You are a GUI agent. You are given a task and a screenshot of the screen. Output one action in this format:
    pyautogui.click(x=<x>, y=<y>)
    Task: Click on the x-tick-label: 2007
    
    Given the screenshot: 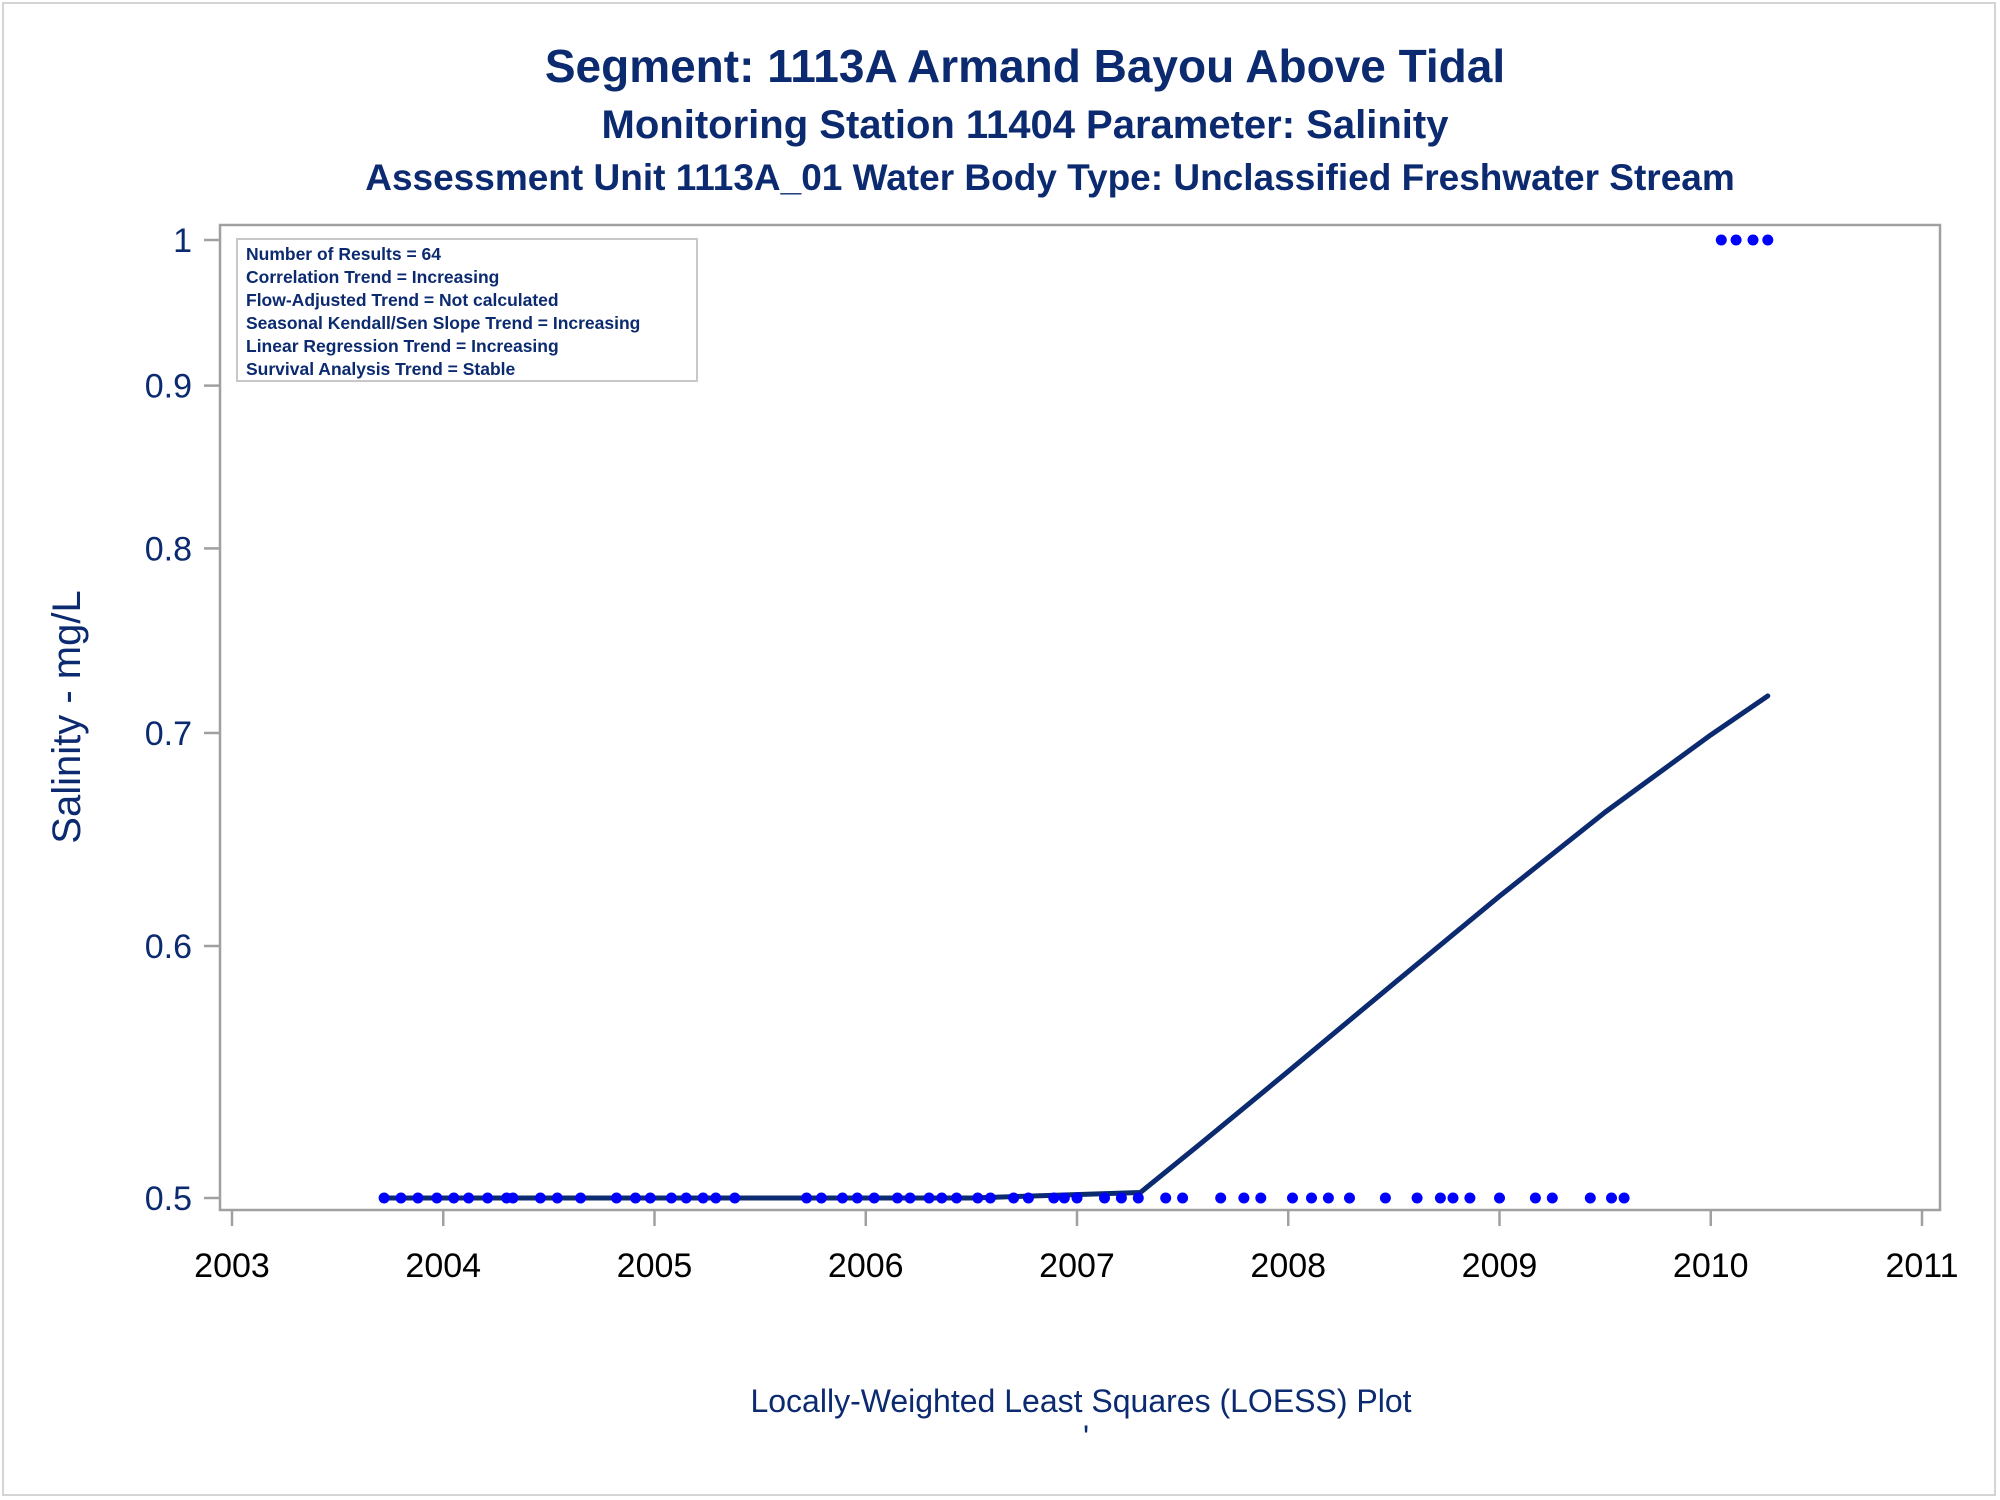 What is the action you would take?
    pyautogui.click(x=1077, y=1266)
    